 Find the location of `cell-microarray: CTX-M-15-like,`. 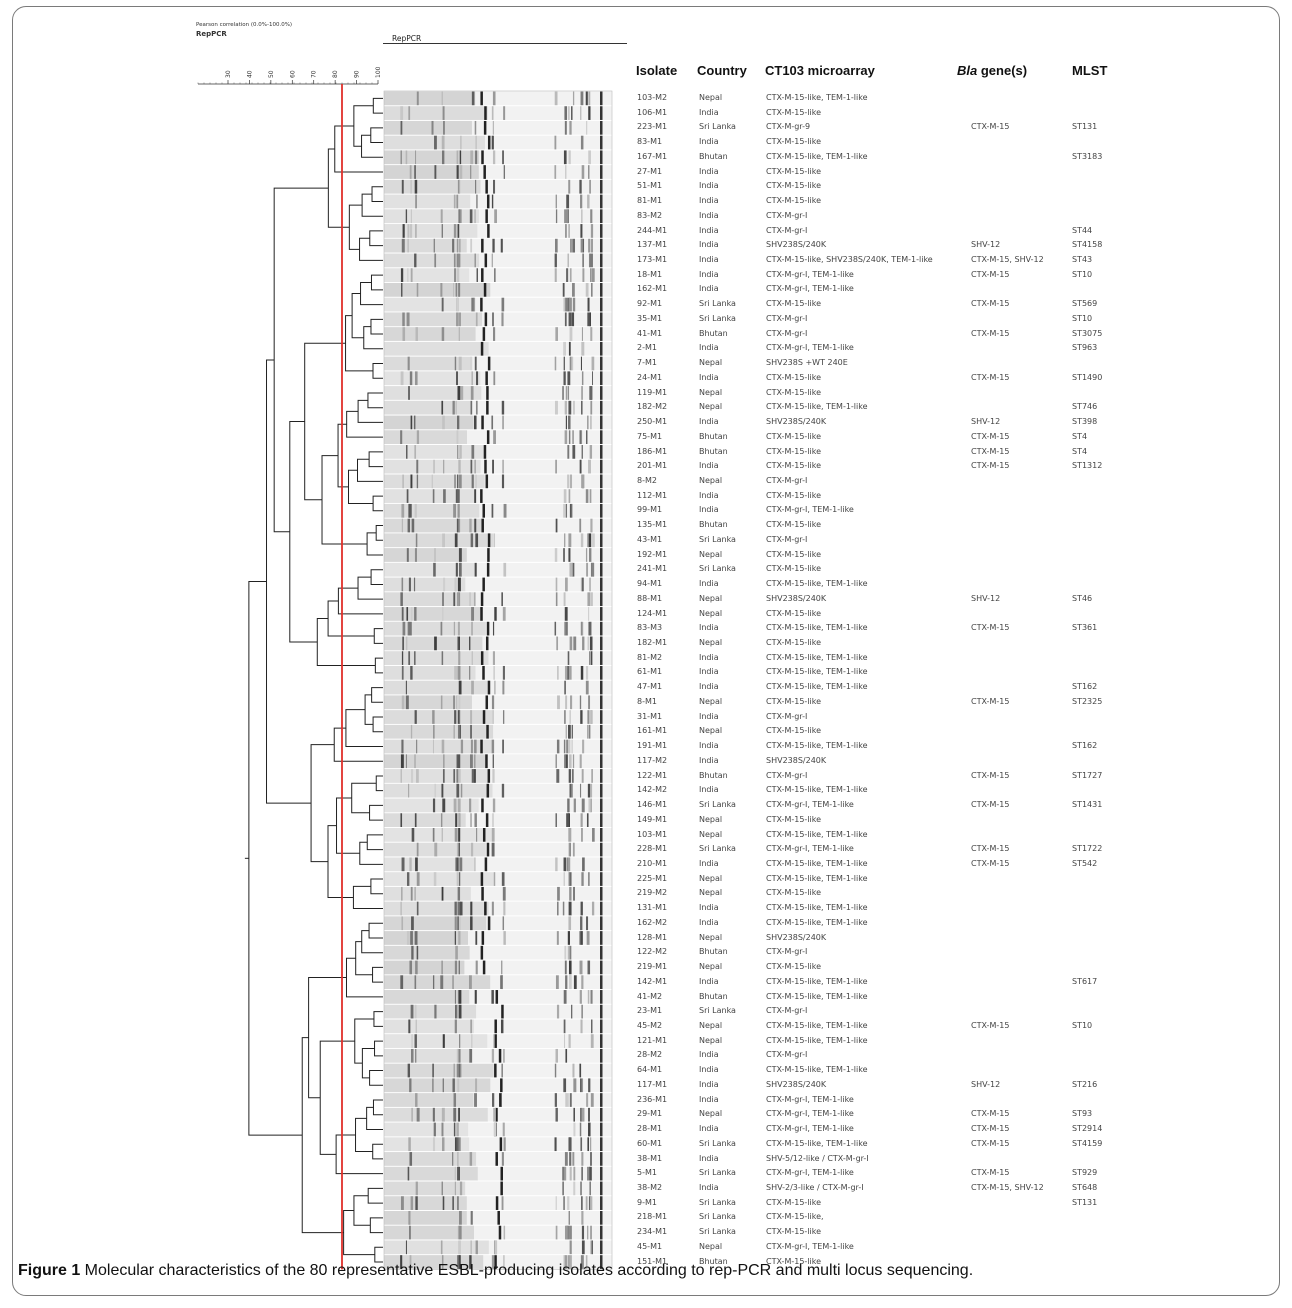

cell-microarray: CTX-M-15-like, is located at coordinates (795, 1217).